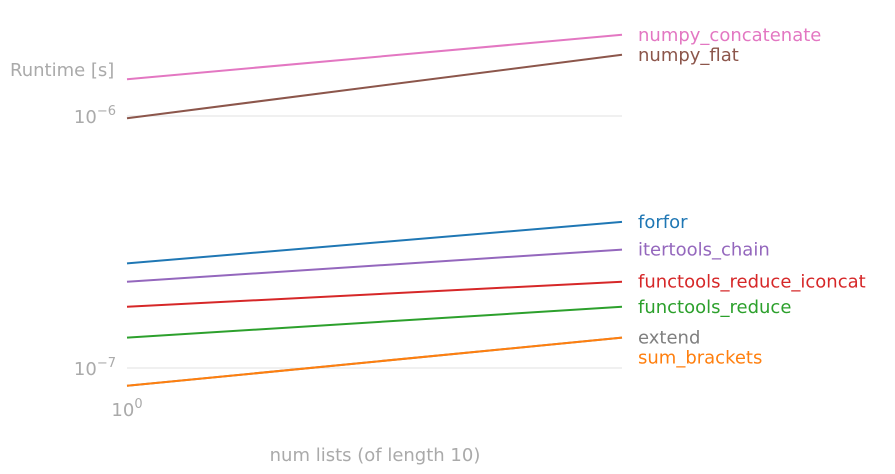 The image size is (895, 474). I want to click on x-axis-label: num lists (of length 10), so click(375, 455).